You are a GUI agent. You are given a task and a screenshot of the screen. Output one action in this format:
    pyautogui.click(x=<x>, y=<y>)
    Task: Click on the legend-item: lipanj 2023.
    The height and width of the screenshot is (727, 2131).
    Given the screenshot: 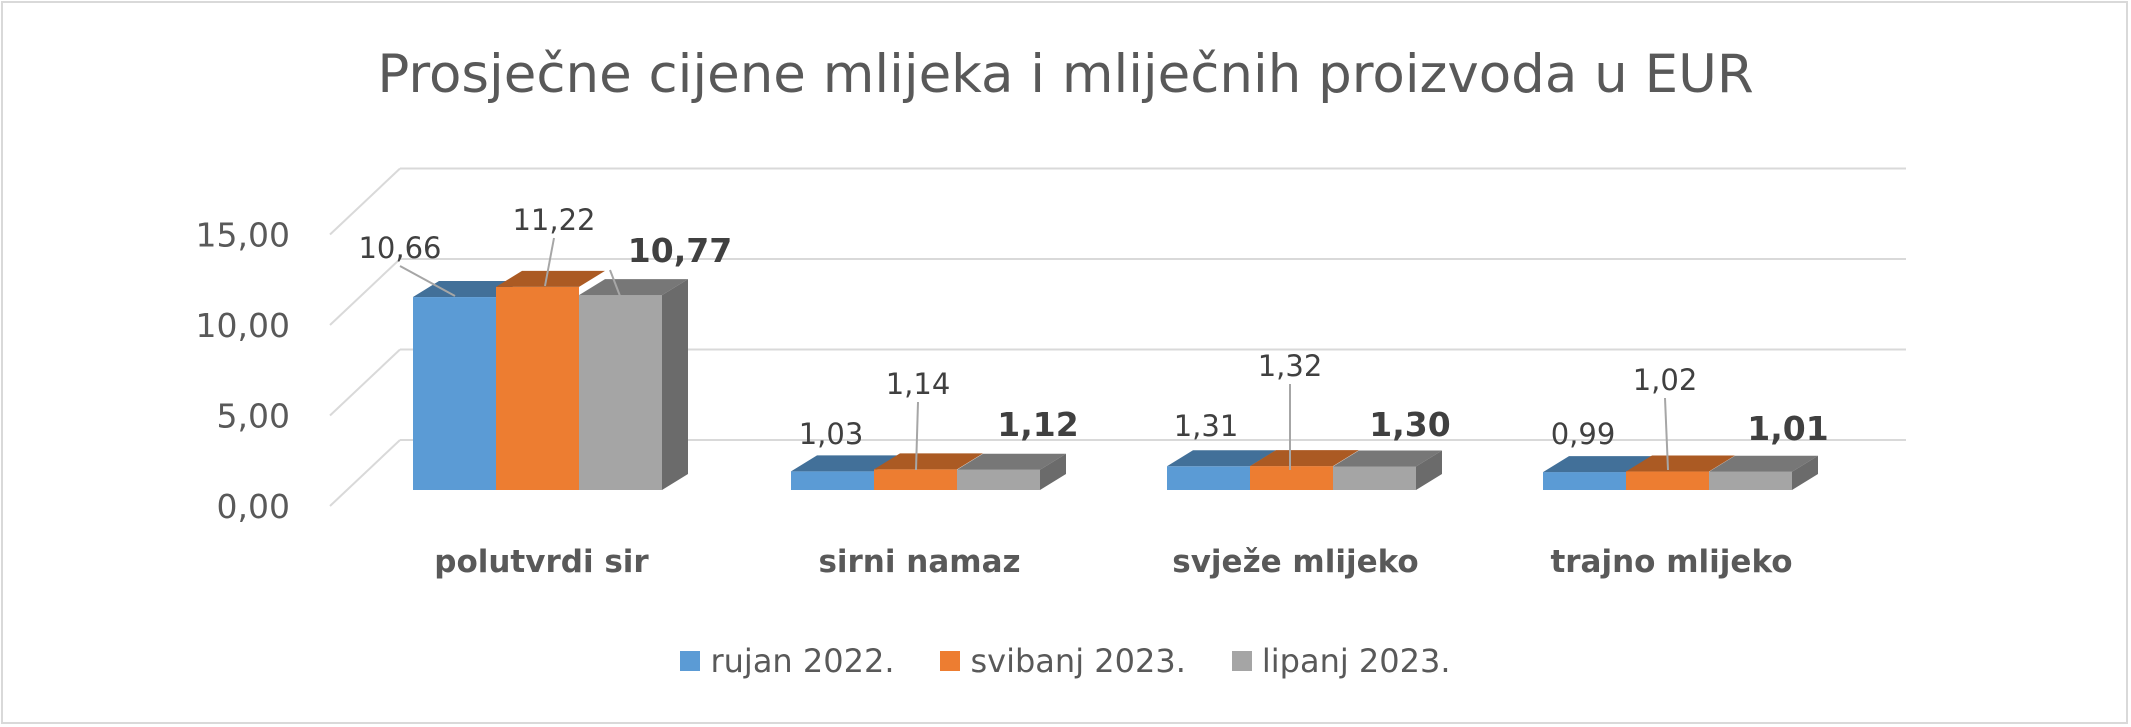 What is the action you would take?
    pyautogui.click(x=1341, y=661)
    